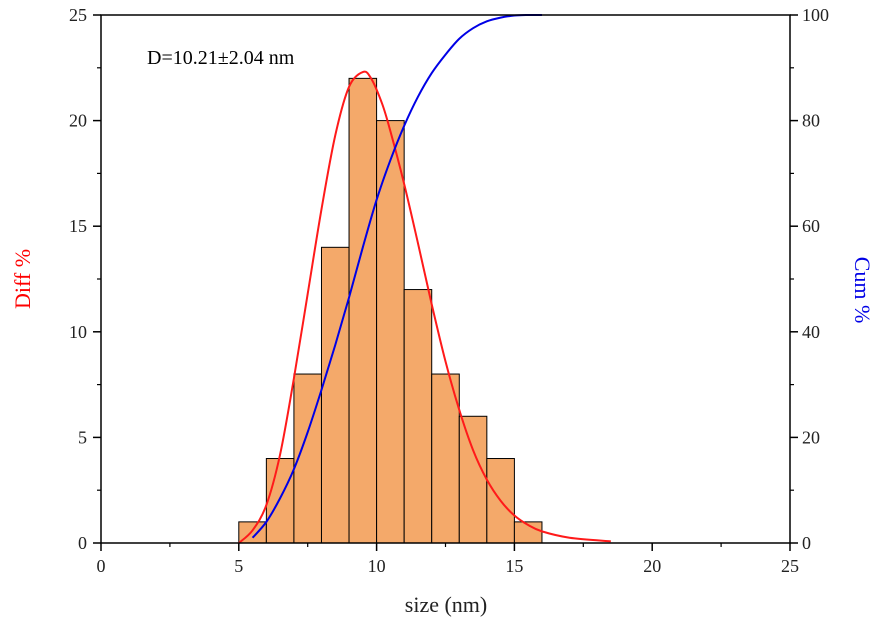 The height and width of the screenshot is (625, 892). What do you see at coordinates (790, 566) in the screenshot?
I see `x-tick-label-5: 25` at bounding box center [790, 566].